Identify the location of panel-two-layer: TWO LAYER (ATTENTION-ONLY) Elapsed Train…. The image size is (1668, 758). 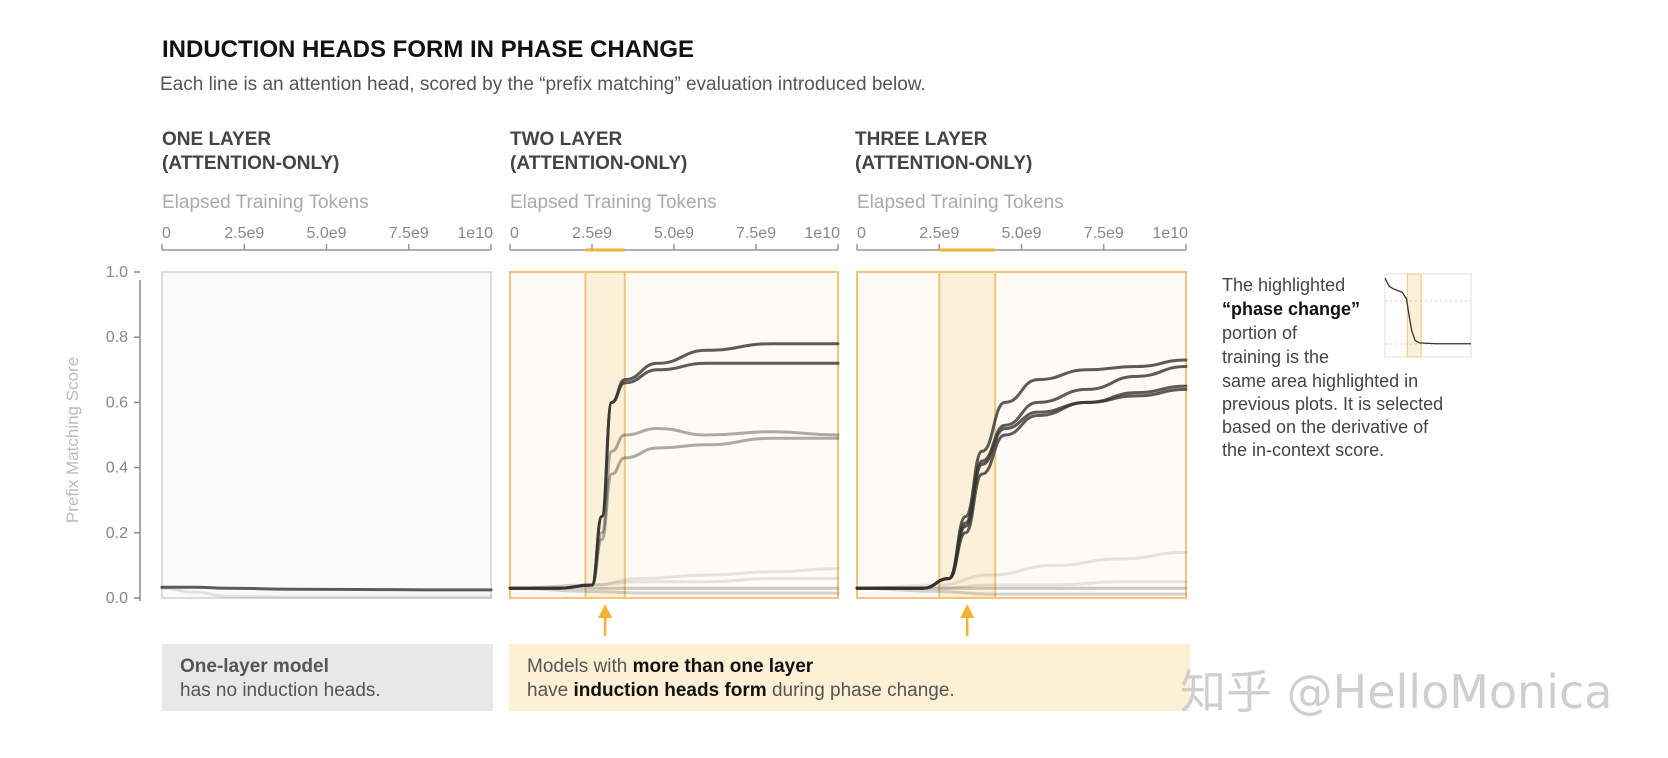
(674, 364).